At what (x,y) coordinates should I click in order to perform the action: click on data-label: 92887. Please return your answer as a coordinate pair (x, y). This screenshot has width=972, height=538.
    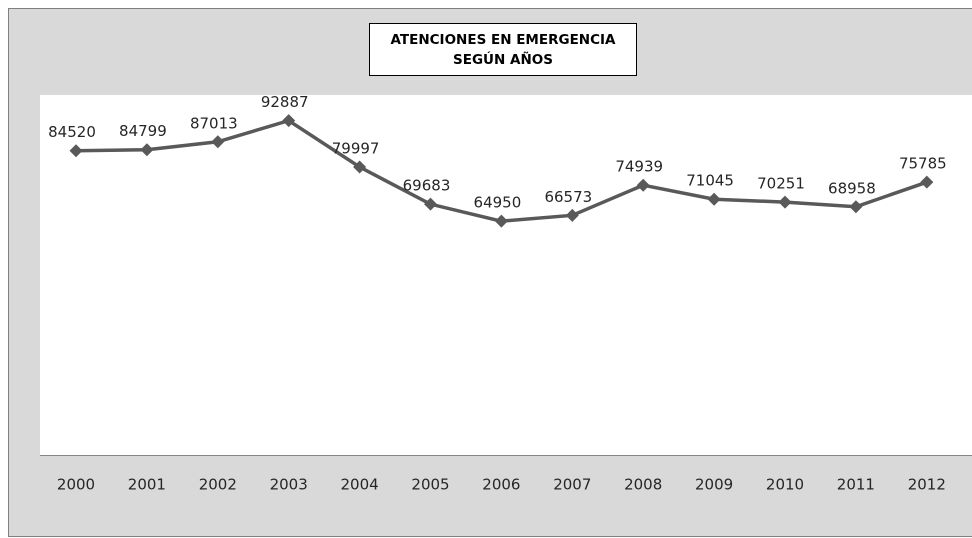
    Looking at the image, I should click on (285, 102).